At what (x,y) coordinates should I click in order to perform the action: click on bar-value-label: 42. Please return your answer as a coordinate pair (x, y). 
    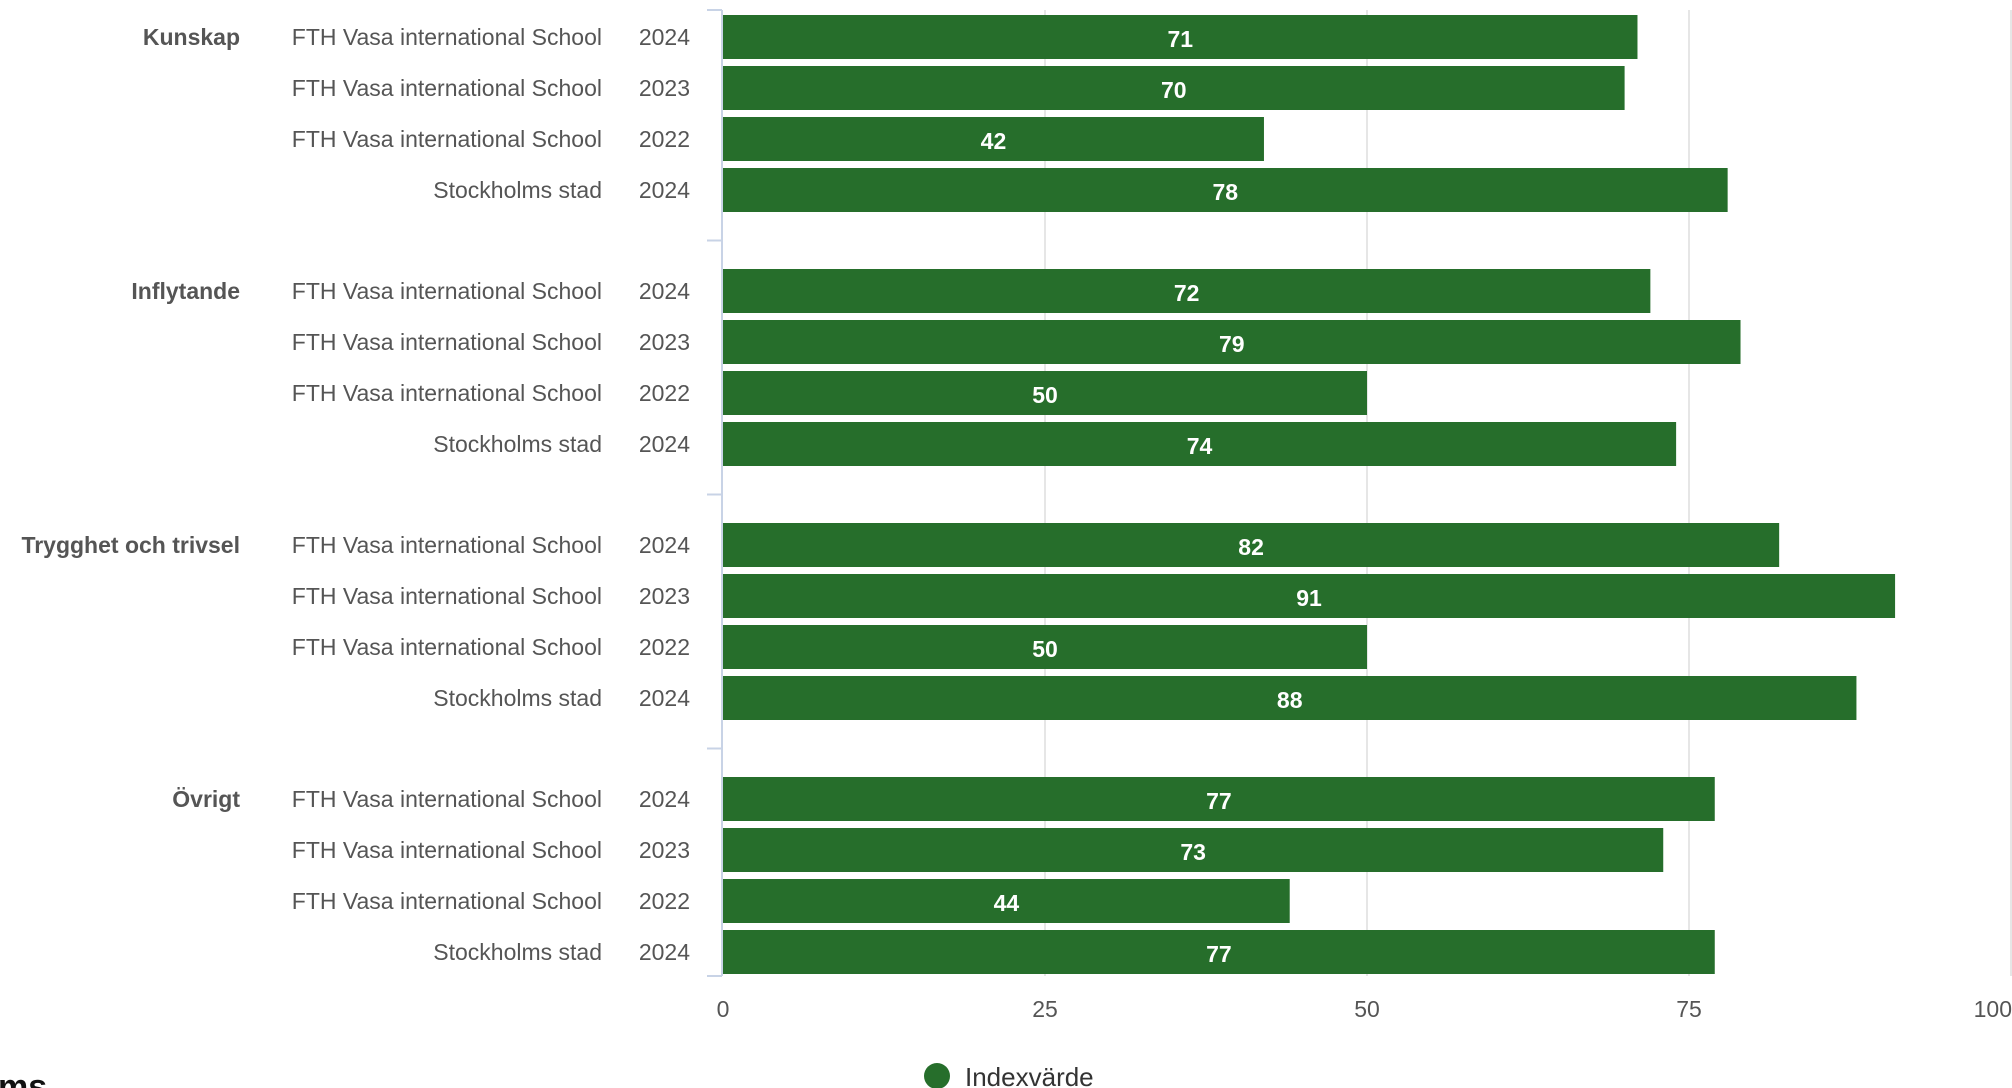
    Looking at the image, I should click on (994, 141).